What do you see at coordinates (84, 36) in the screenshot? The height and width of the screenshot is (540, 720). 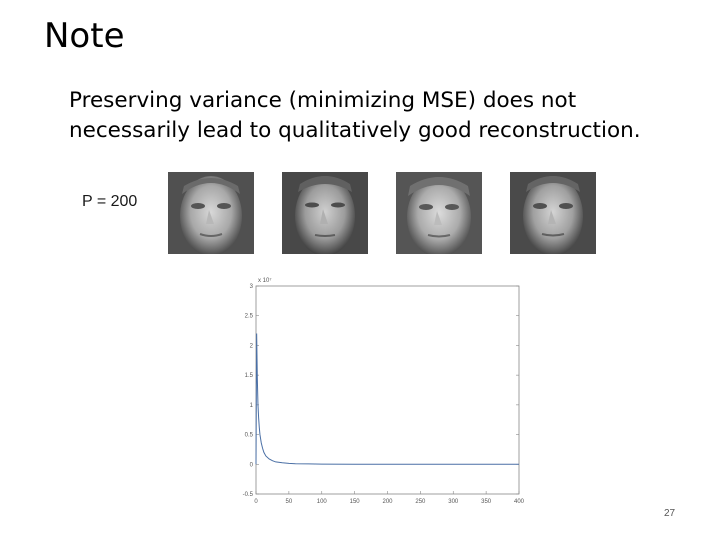 I see `slide-title: Note` at bounding box center [84, 36].